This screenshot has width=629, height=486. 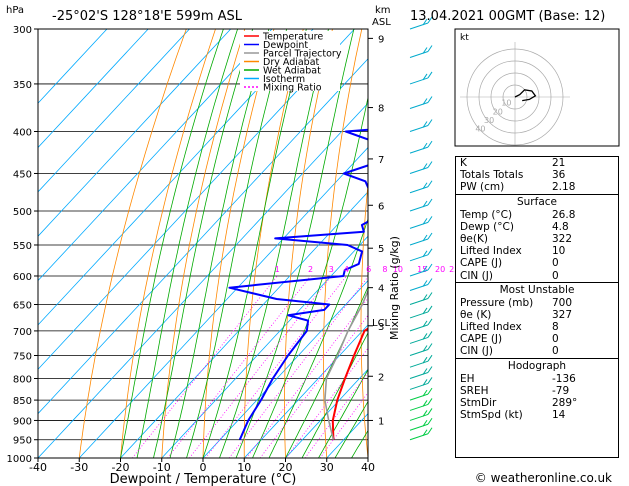 What do you see at coordinates (147, 16) in the screenshot?
I see `location-title: -25°02'S 128°18'E 599m ASL` at bounding box center [147, 16].